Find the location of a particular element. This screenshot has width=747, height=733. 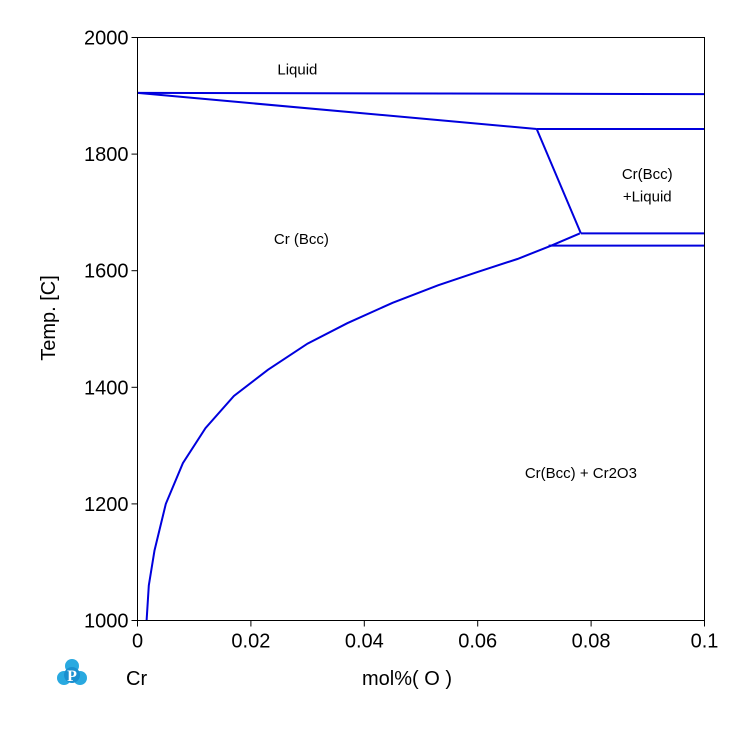

region-label: Liquid is located at coordinates (297, 70).